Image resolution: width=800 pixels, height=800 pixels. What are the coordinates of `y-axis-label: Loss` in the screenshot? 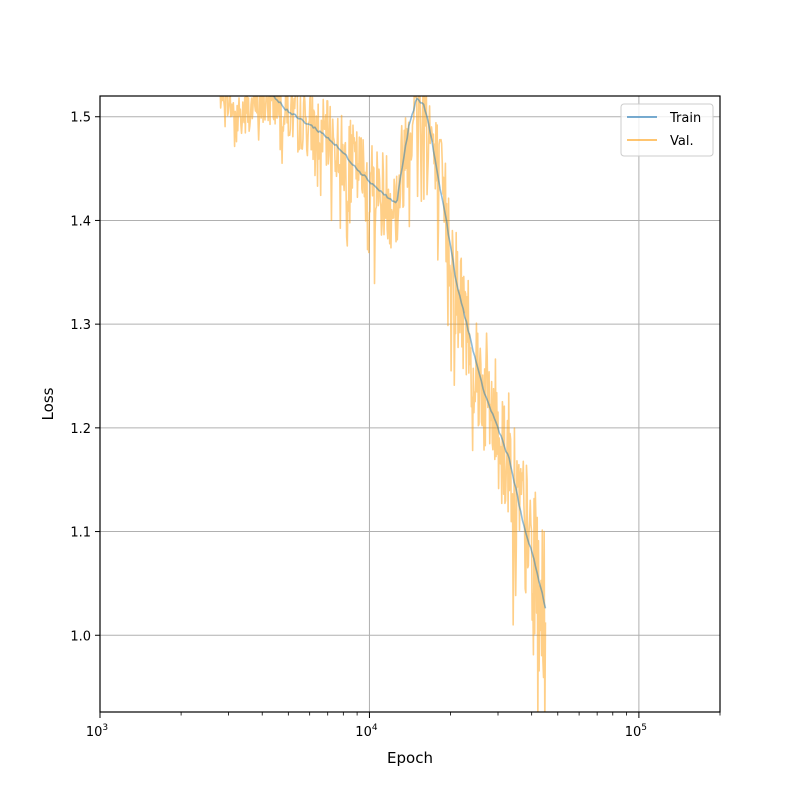 It's located at (48, 403).